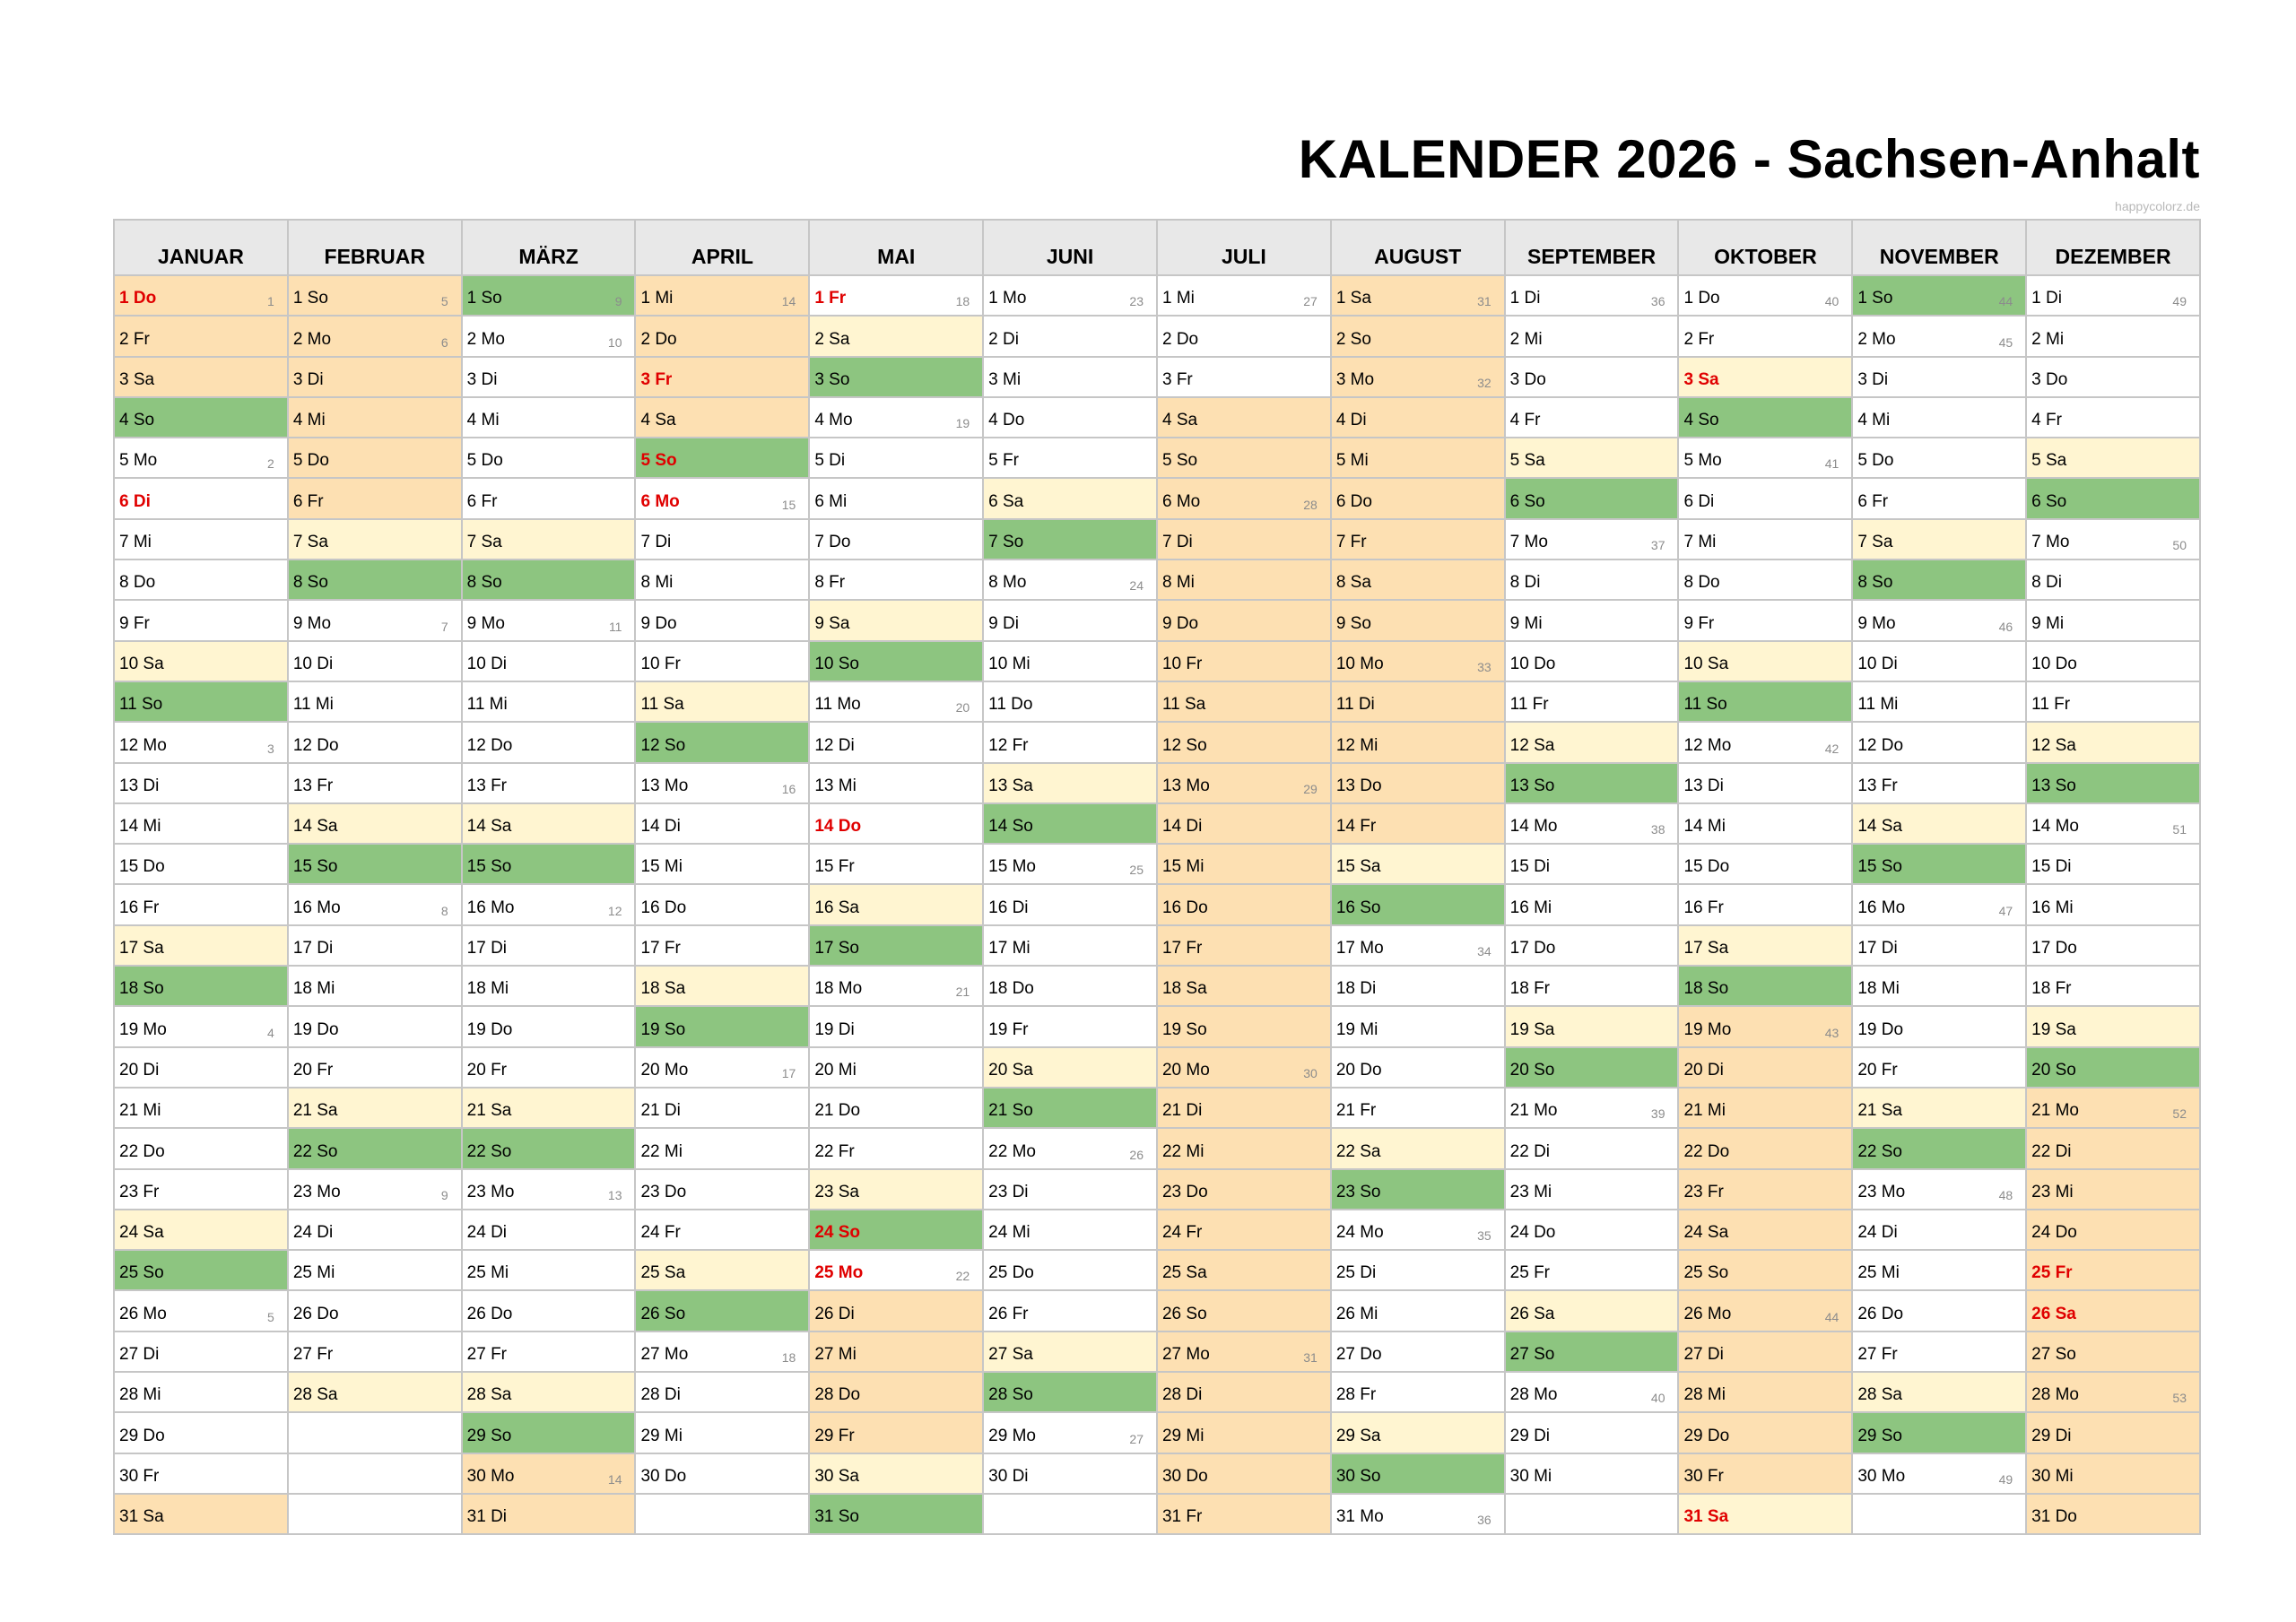  I want to click on day-cell: 5 Mi, so click(1418, 459).